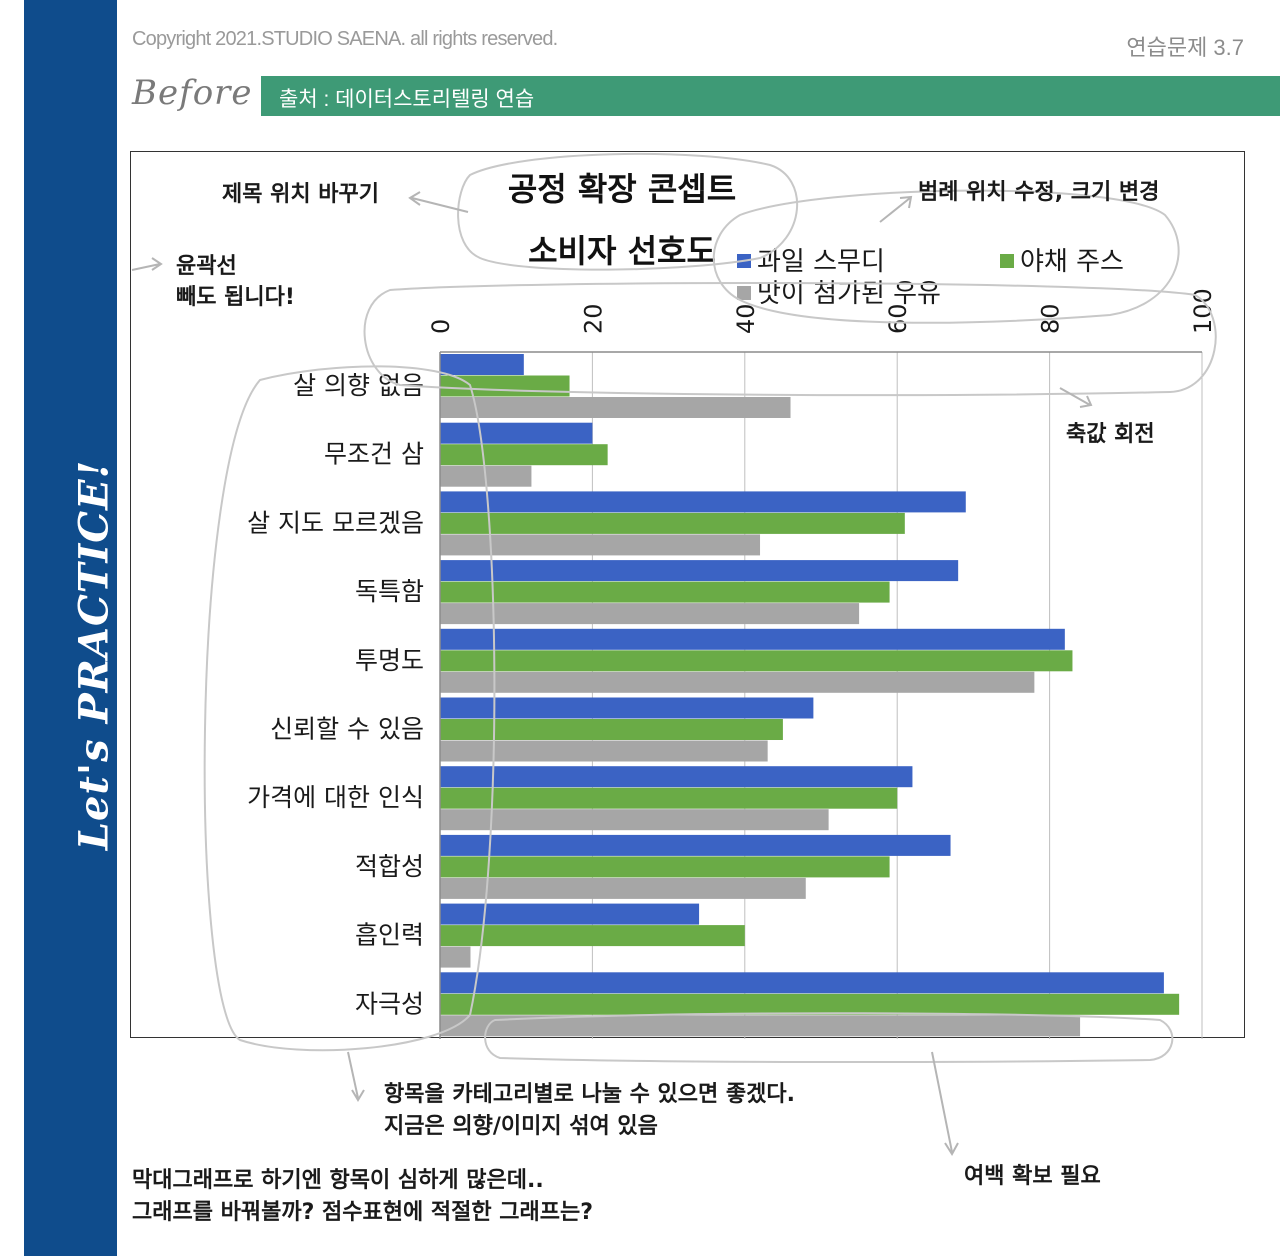  What do you see at coordinates (338, 1180) in the screenshot?
I see `question-line1: 막대그래프로 하기엔 항목이 심하게 많은데..` at bounding box center [338, 1180].